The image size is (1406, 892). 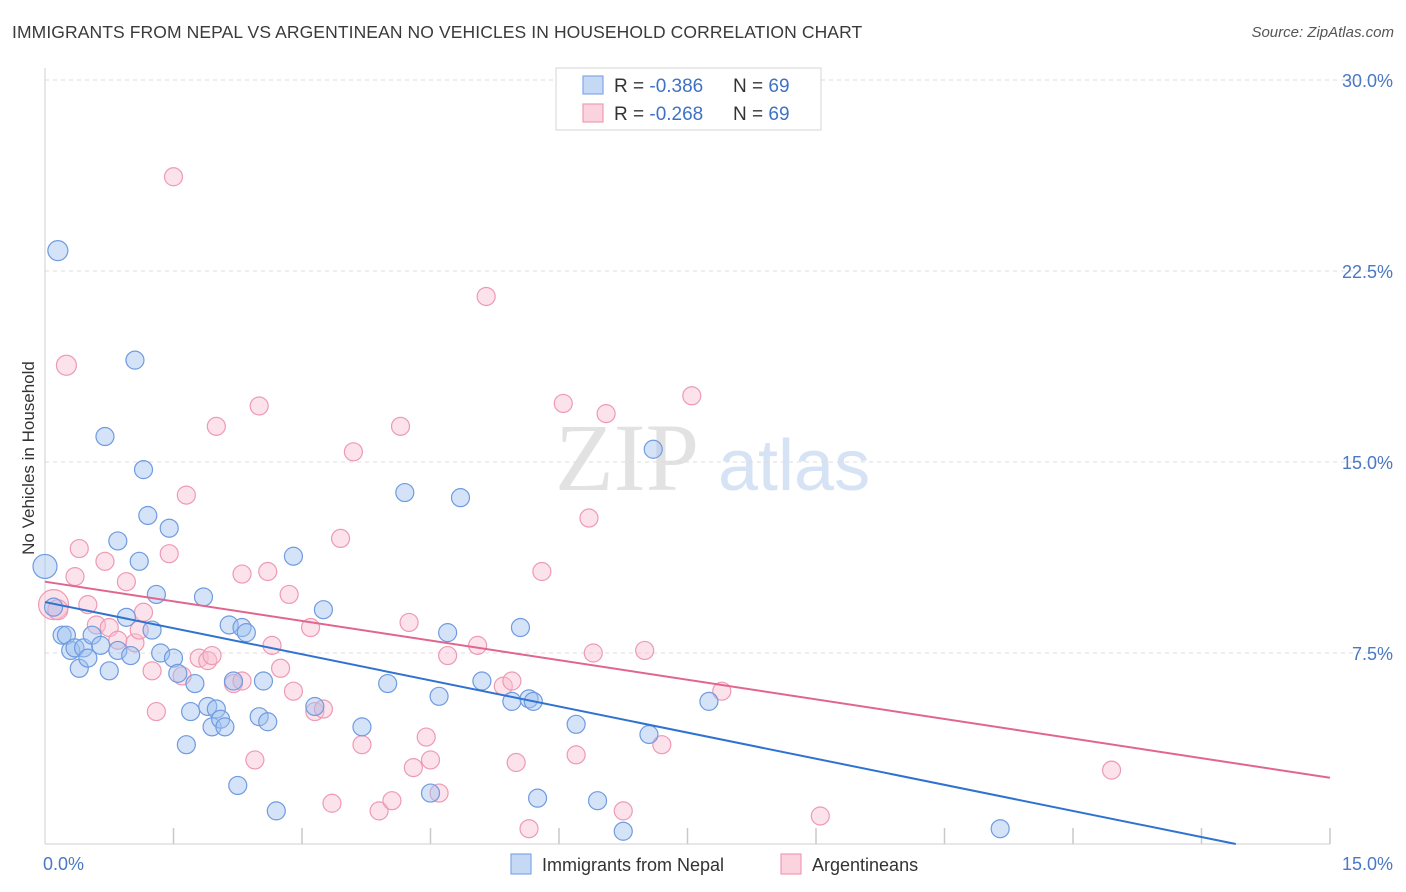 What do you see at coordinates (1367, 367) in the screenshot?
I see `y-axis-tick-labels: 7.5% 15.0% 22.5% 30.0%` at bounding box center [1367, 367].